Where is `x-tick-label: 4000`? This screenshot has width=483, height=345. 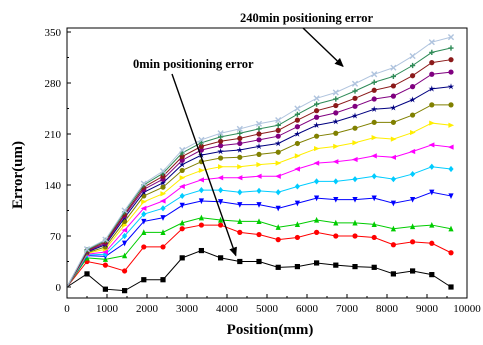
x-tick-label: 4000 is located at coordinates (227, 309).